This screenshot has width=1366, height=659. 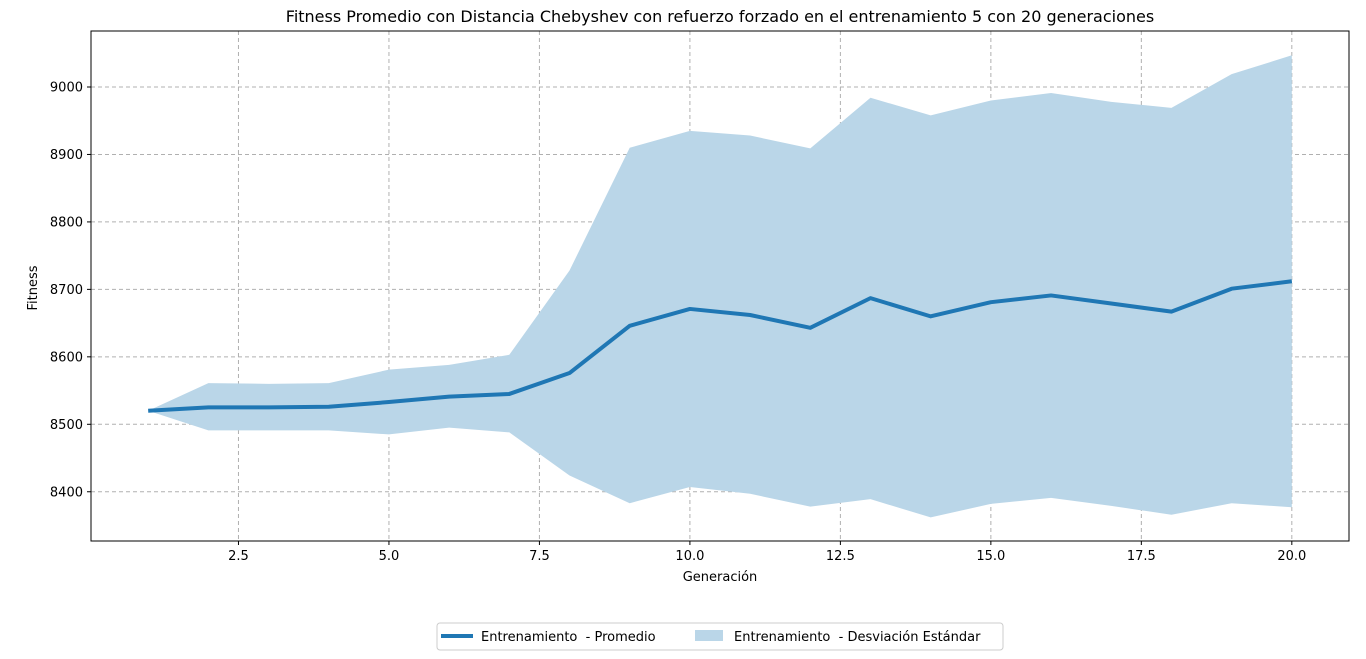 I want to click on y-tick-label: 8400, so click(x=66, y=492).